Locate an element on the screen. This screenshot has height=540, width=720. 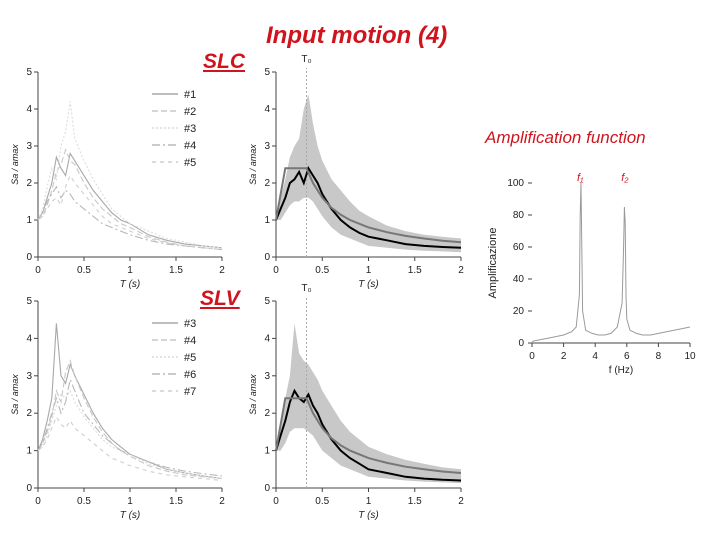
slv-normalized-x-tick-label: 1 is located at coordinates (369, 501).